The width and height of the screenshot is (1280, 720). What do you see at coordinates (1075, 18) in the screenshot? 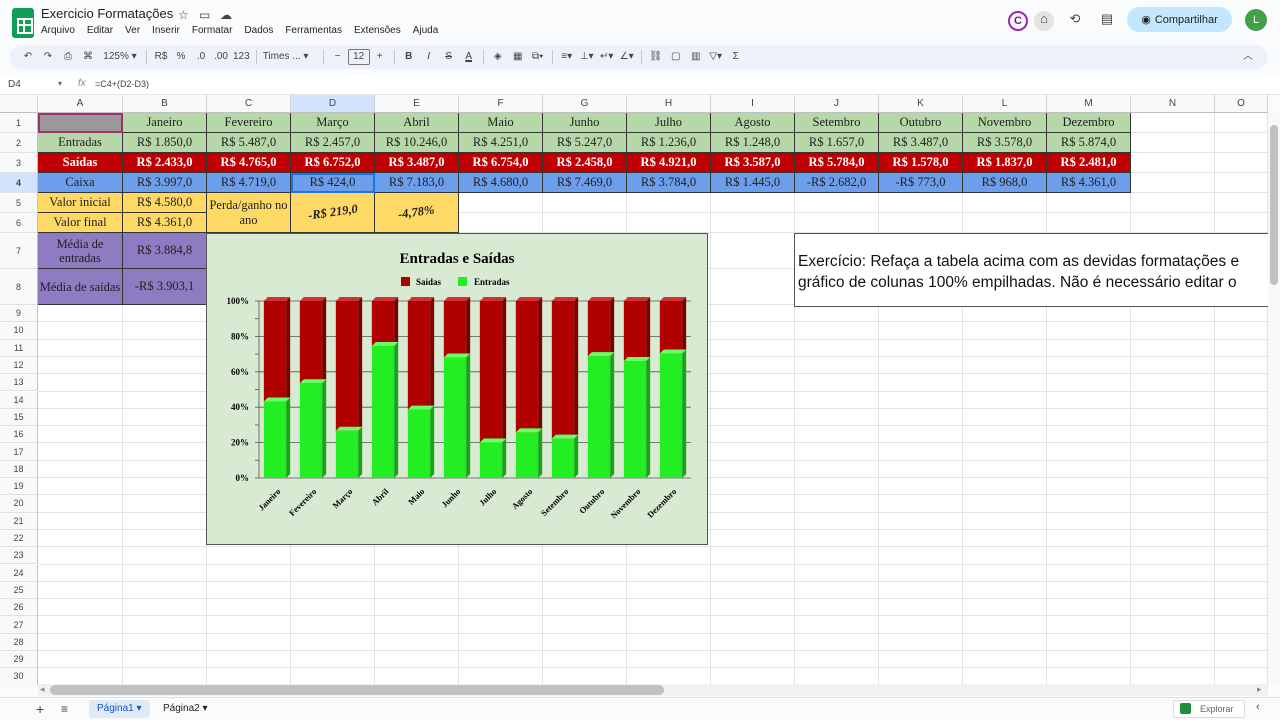
I see `history-icon: ⟲` at bounding box center [1075, 18].